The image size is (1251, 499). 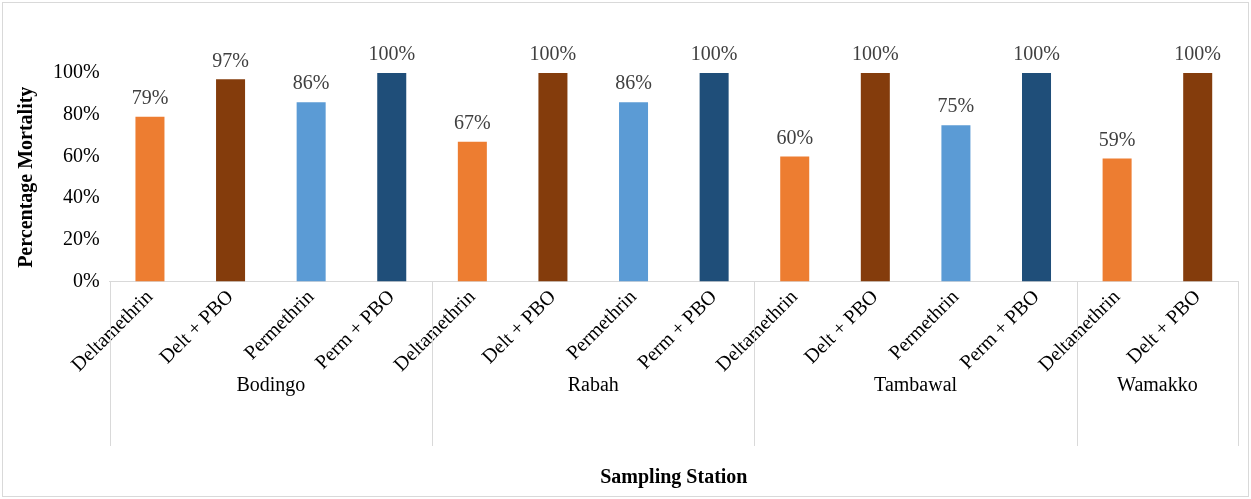 I want to click on text: Rabah, so click(x=593, y=384).